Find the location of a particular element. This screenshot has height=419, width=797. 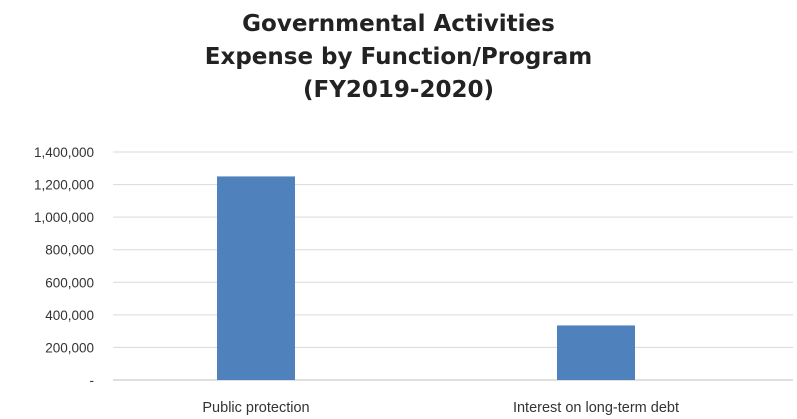

chart-title-line-2: Expense by Function/Program is located at coordinates (398, 57).